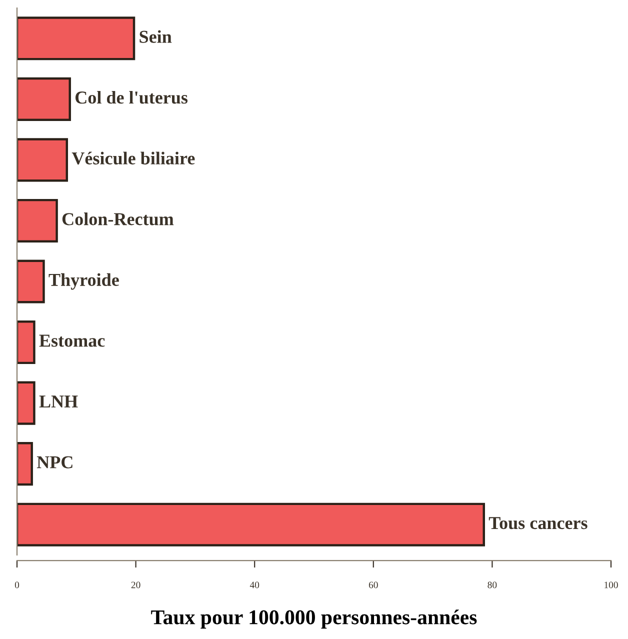  Describe the element at coordinates (54, 462) in the screenshot. I see `y-tick-label: NPC` at that location.